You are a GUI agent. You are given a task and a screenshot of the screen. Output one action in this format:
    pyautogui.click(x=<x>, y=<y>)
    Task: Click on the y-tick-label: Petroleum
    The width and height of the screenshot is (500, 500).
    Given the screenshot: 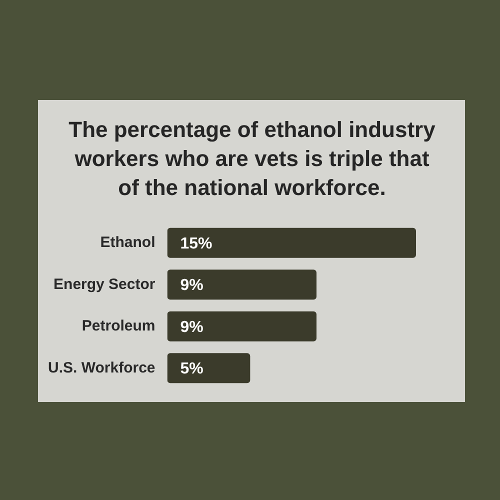 What is the action you would take?
    pyautogui.click(x=119, y=326)
    